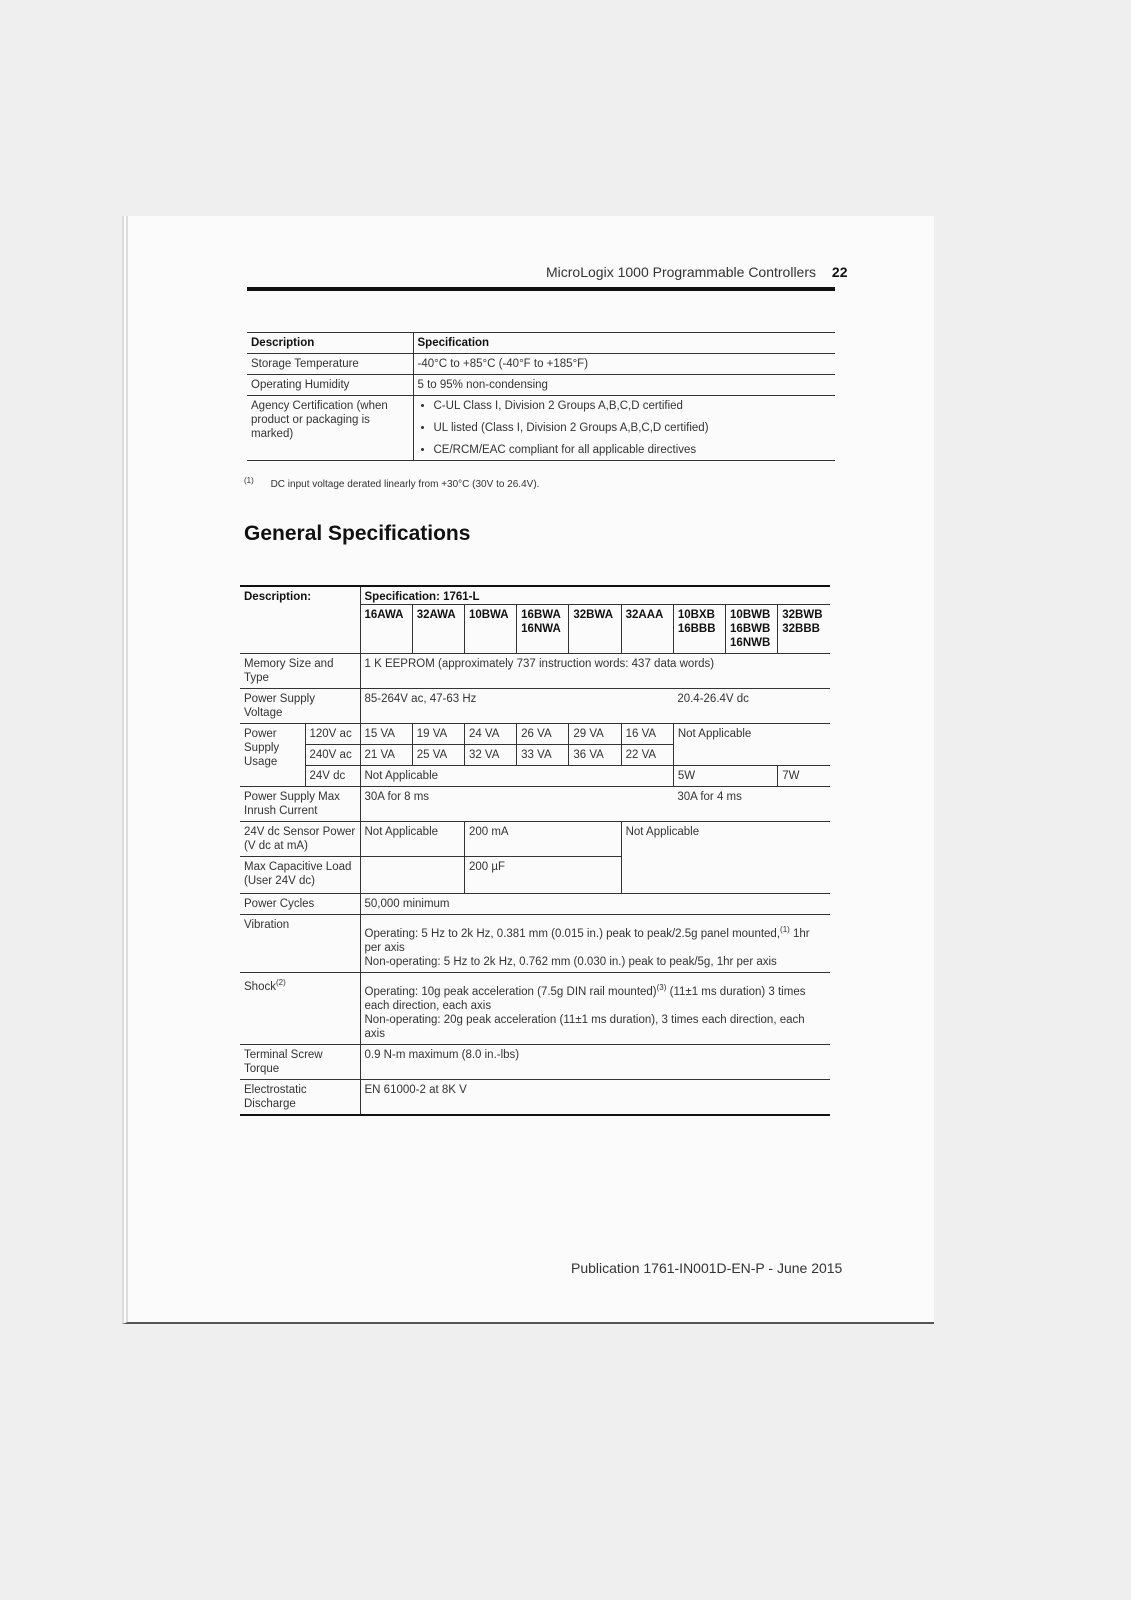 The width and height of the screenshot is (1131, 1600). I want to click on row-sublabel: 120V ac, so click(332, 734).